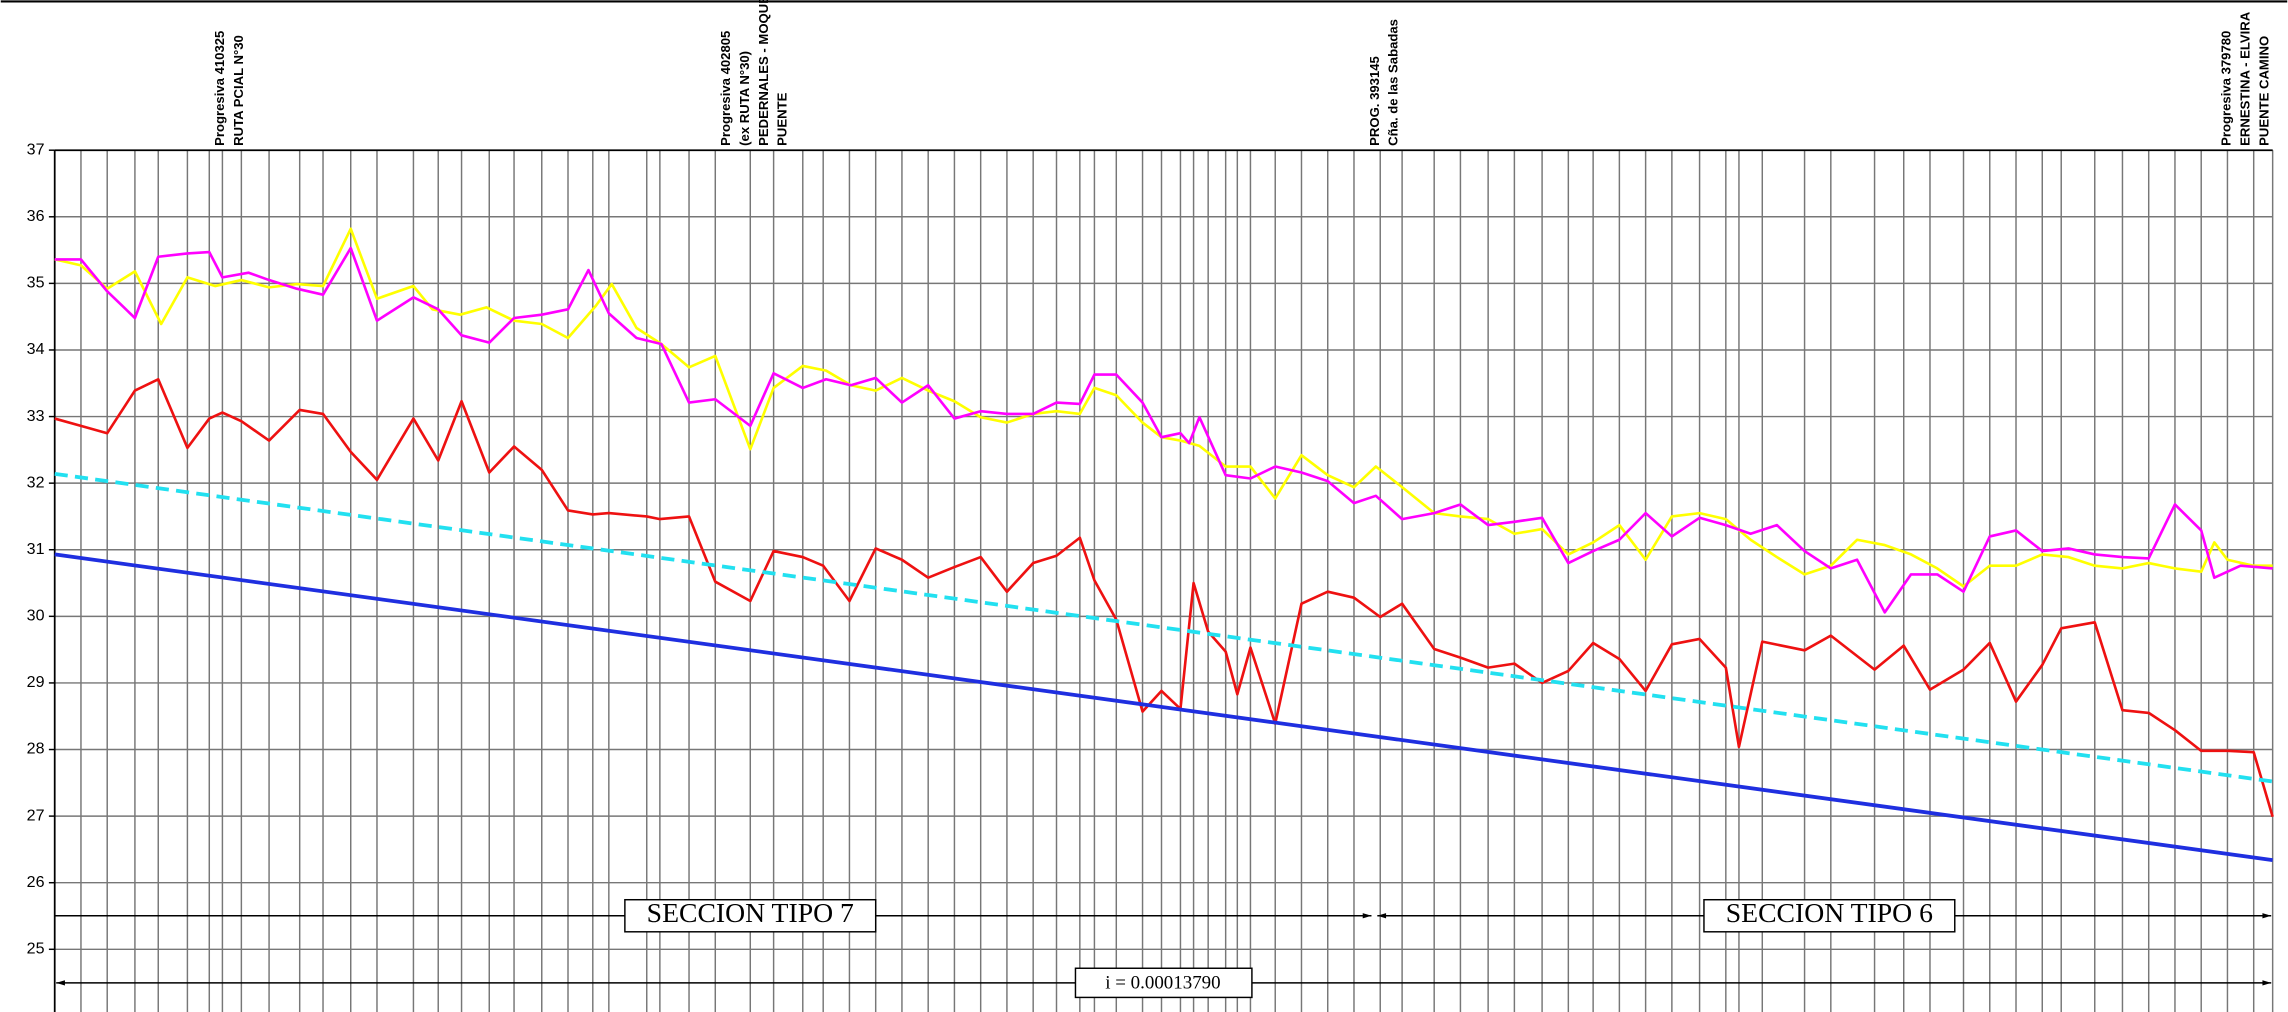 The height and width of the screenshot is (1012, 2288). I want to click on section-label: SECCION TIPO 7, so click(750, 912).